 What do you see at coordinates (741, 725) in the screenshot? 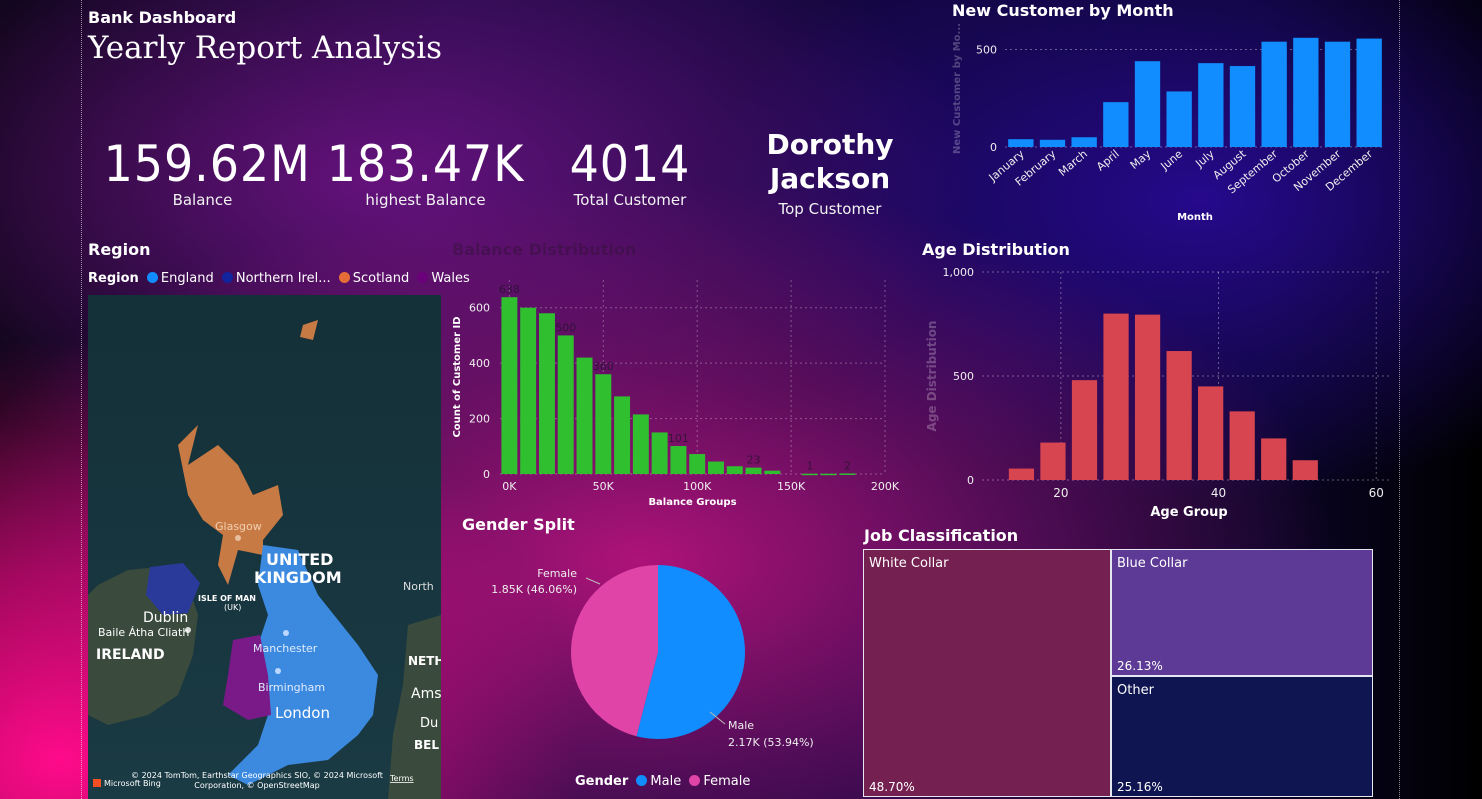
I see `pie-label-male-name: Male` at bounding box center [741, 725].